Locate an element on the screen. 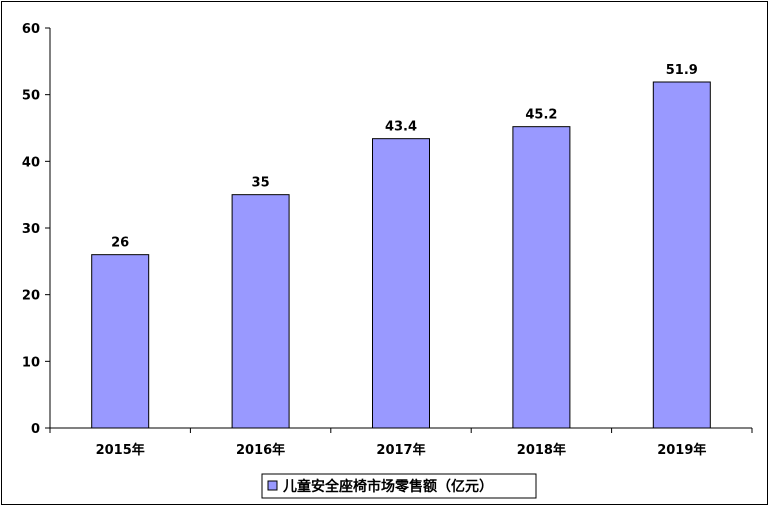  data-label: 43.4 is located at coordinates (401, 127).